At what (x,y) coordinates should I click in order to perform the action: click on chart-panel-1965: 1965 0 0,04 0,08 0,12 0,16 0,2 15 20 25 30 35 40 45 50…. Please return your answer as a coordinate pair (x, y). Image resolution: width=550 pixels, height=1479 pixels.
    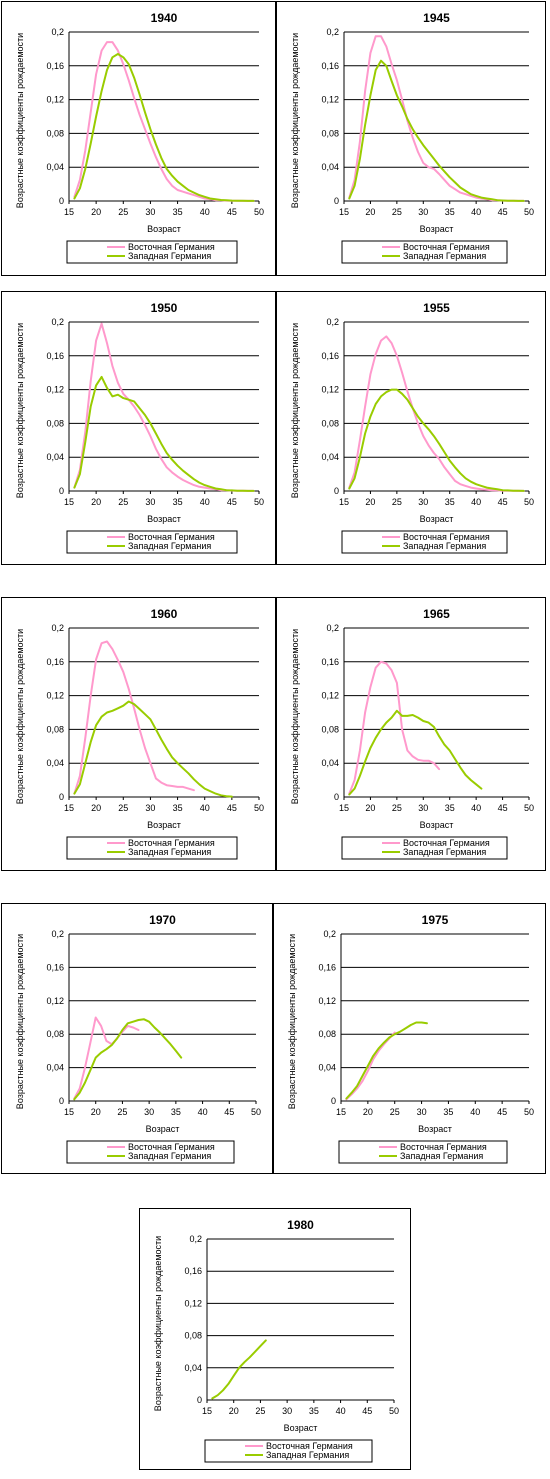
    Looking at the image, I should click on (411, 734).